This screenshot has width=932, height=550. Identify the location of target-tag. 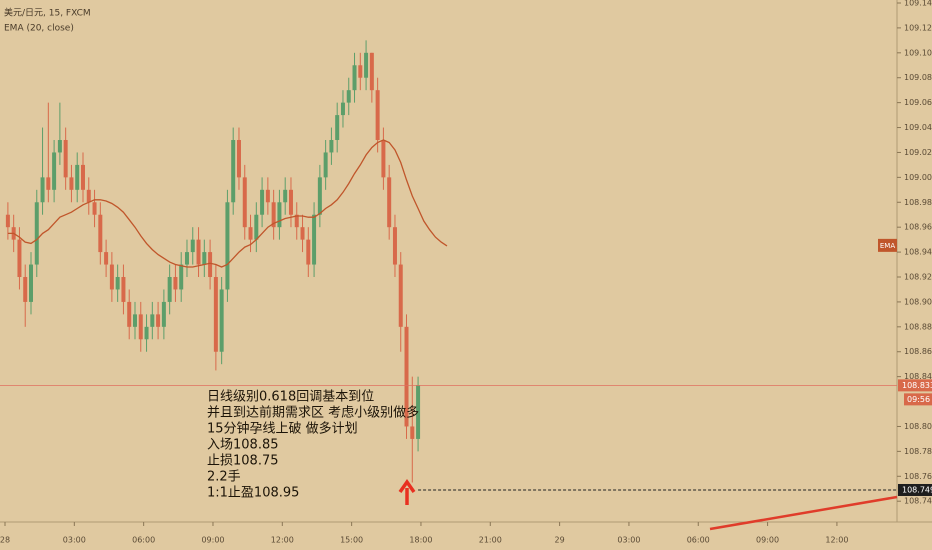
(915, 489).